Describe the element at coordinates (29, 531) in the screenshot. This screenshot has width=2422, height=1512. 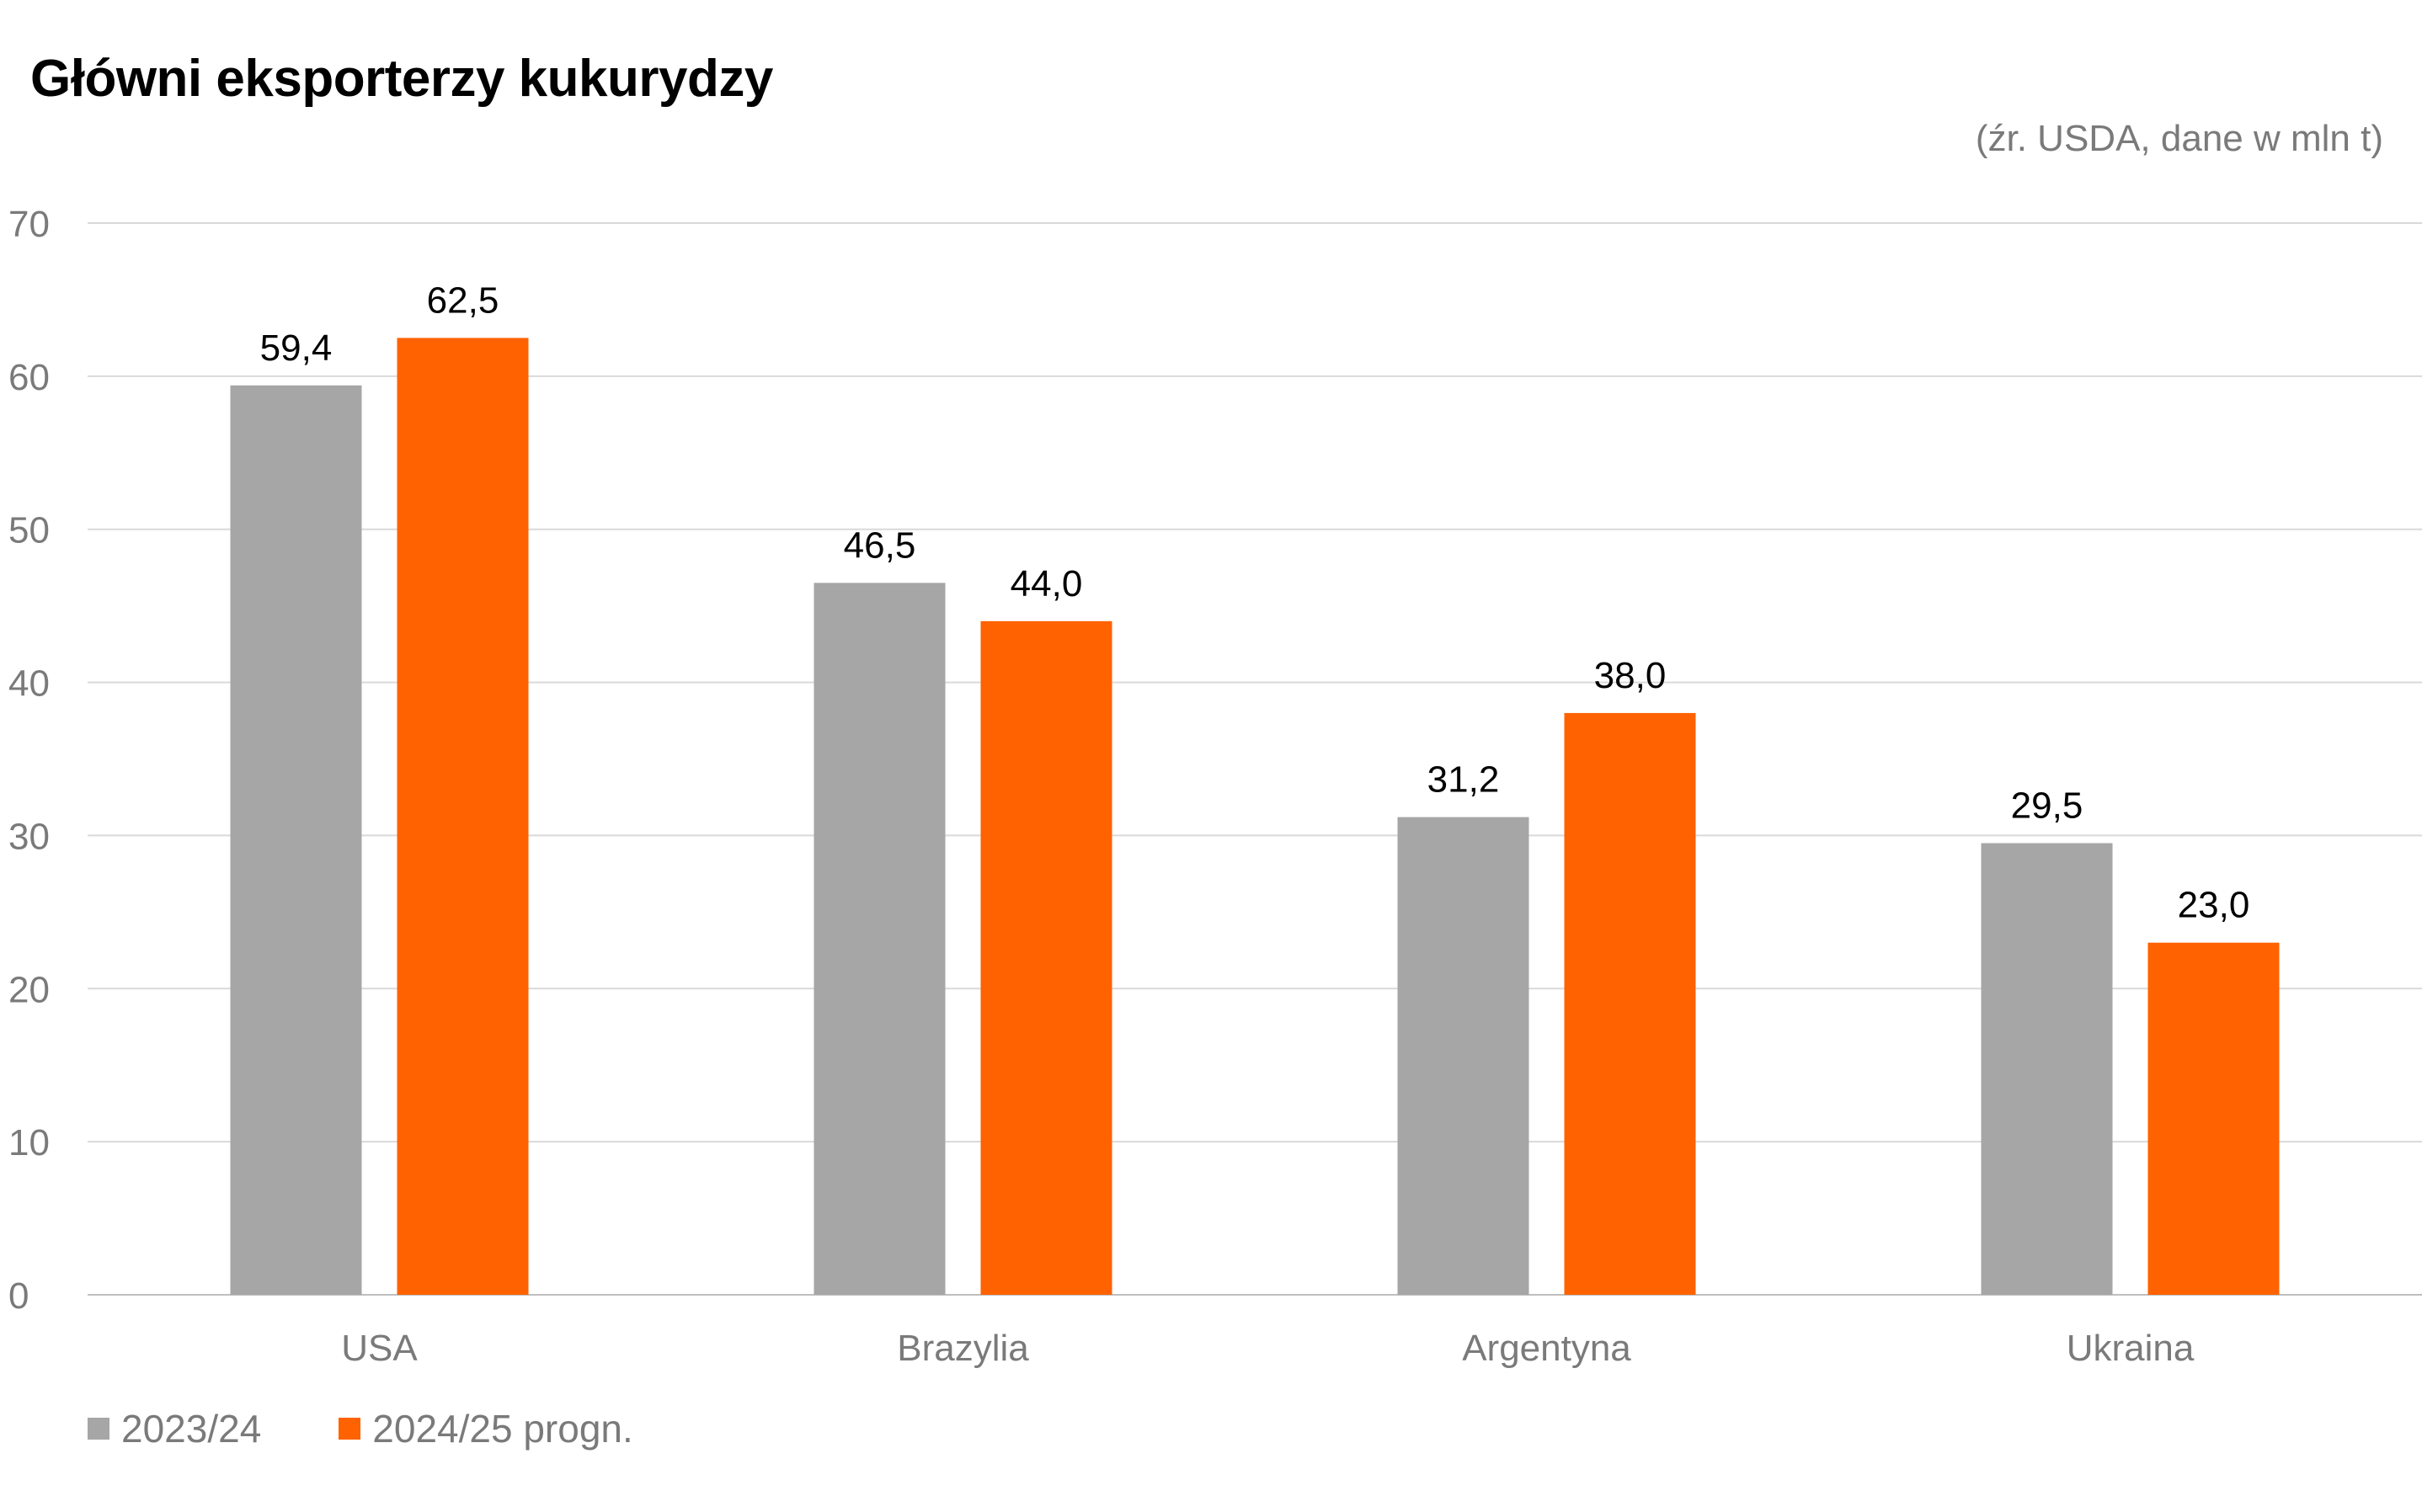
I see `y-tick-label: 50` at that location.